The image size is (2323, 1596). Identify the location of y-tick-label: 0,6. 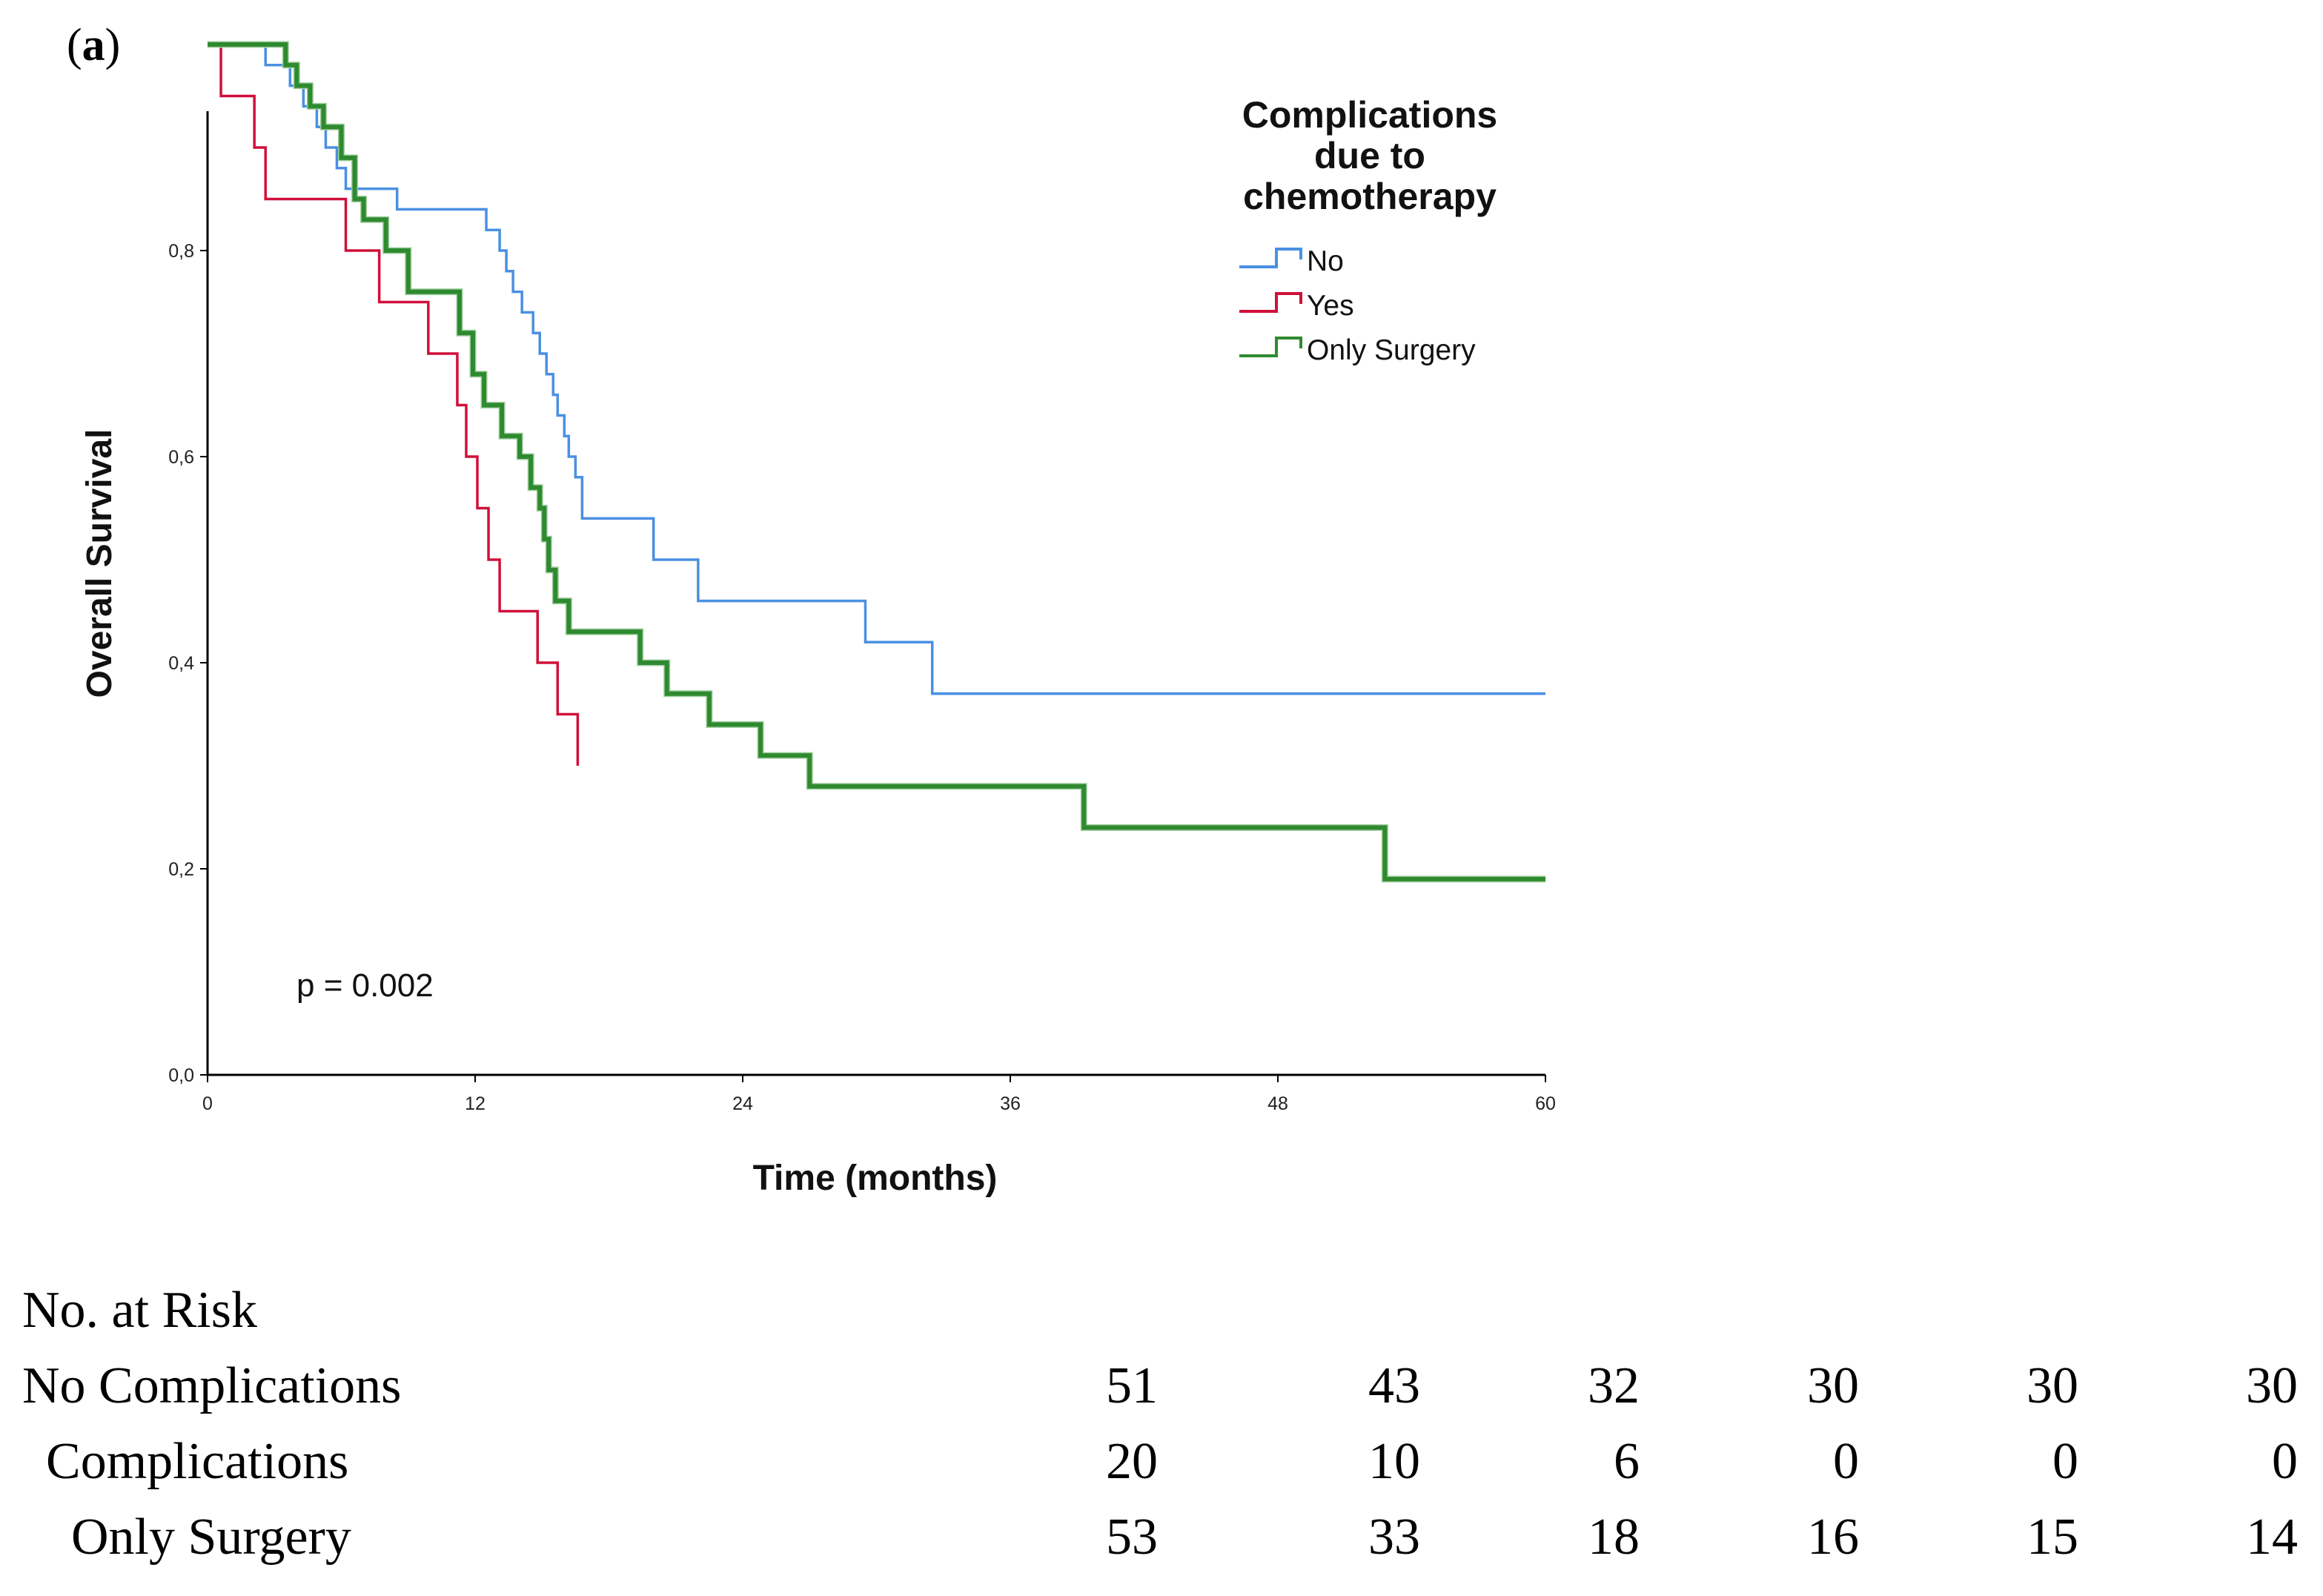
(181, 457).